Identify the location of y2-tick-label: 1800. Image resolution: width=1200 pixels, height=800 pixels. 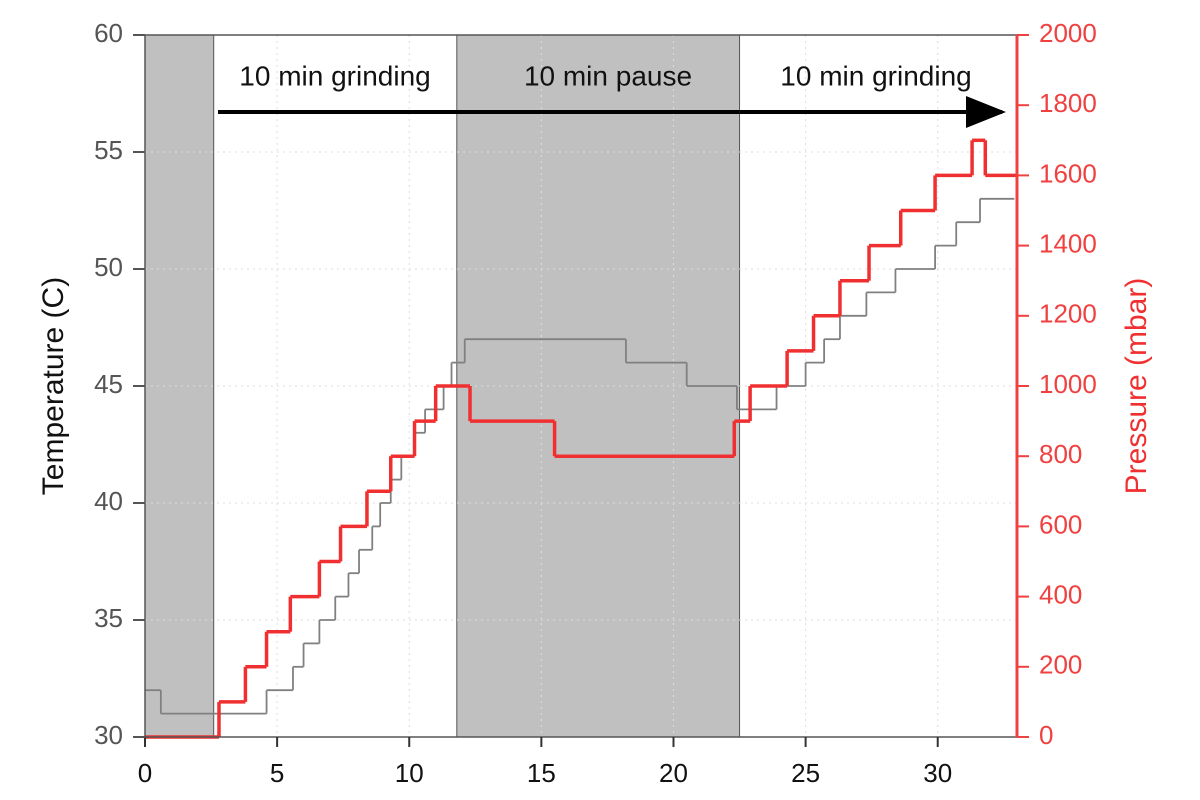
(1068, 103).